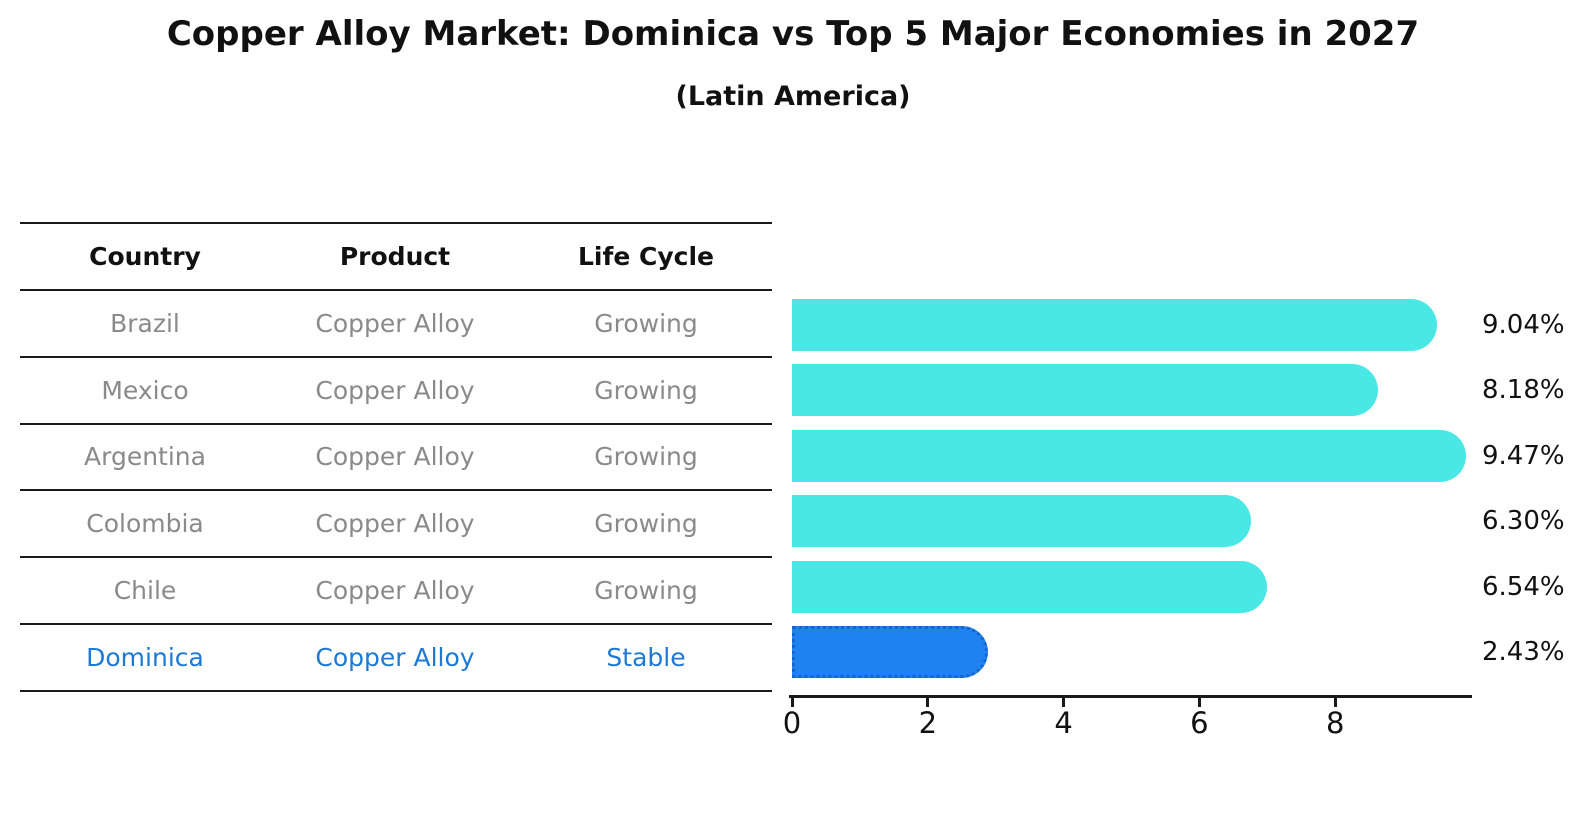  What do you see at coordinates (792, 723) in the screenshot?
I see `x-tick-label: 0` at bounding box center [792, 723].